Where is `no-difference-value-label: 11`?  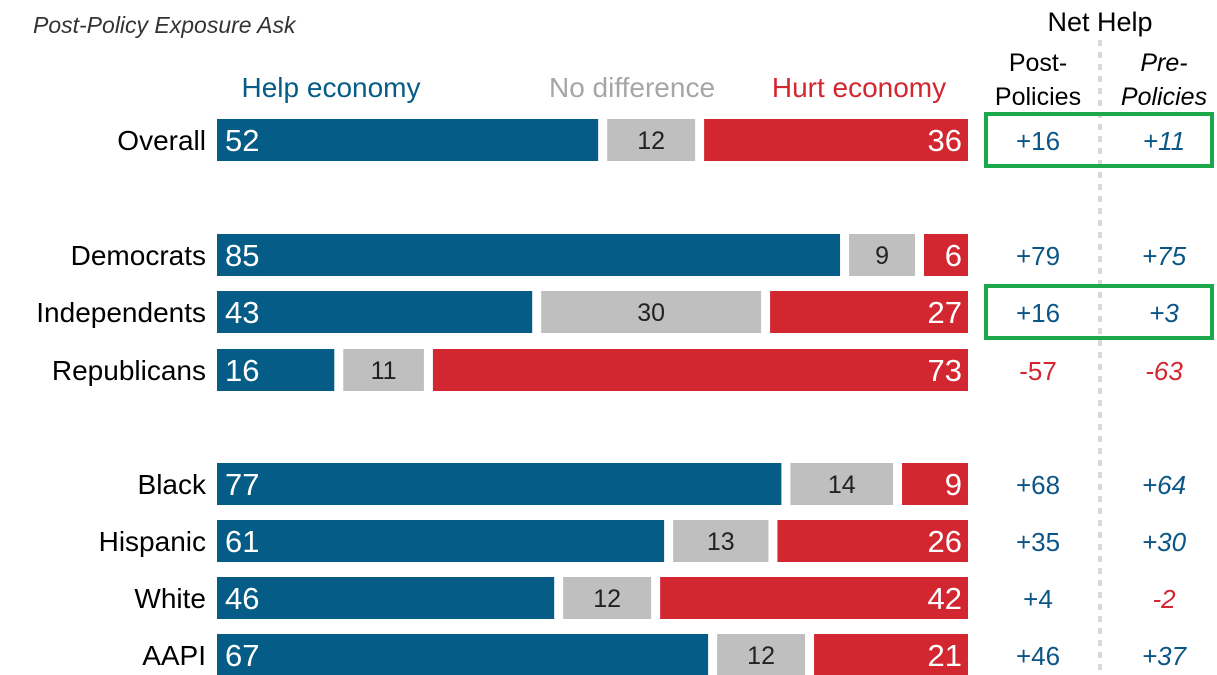 no-difference-value-label: 11 is located at coordinates (384, 371).